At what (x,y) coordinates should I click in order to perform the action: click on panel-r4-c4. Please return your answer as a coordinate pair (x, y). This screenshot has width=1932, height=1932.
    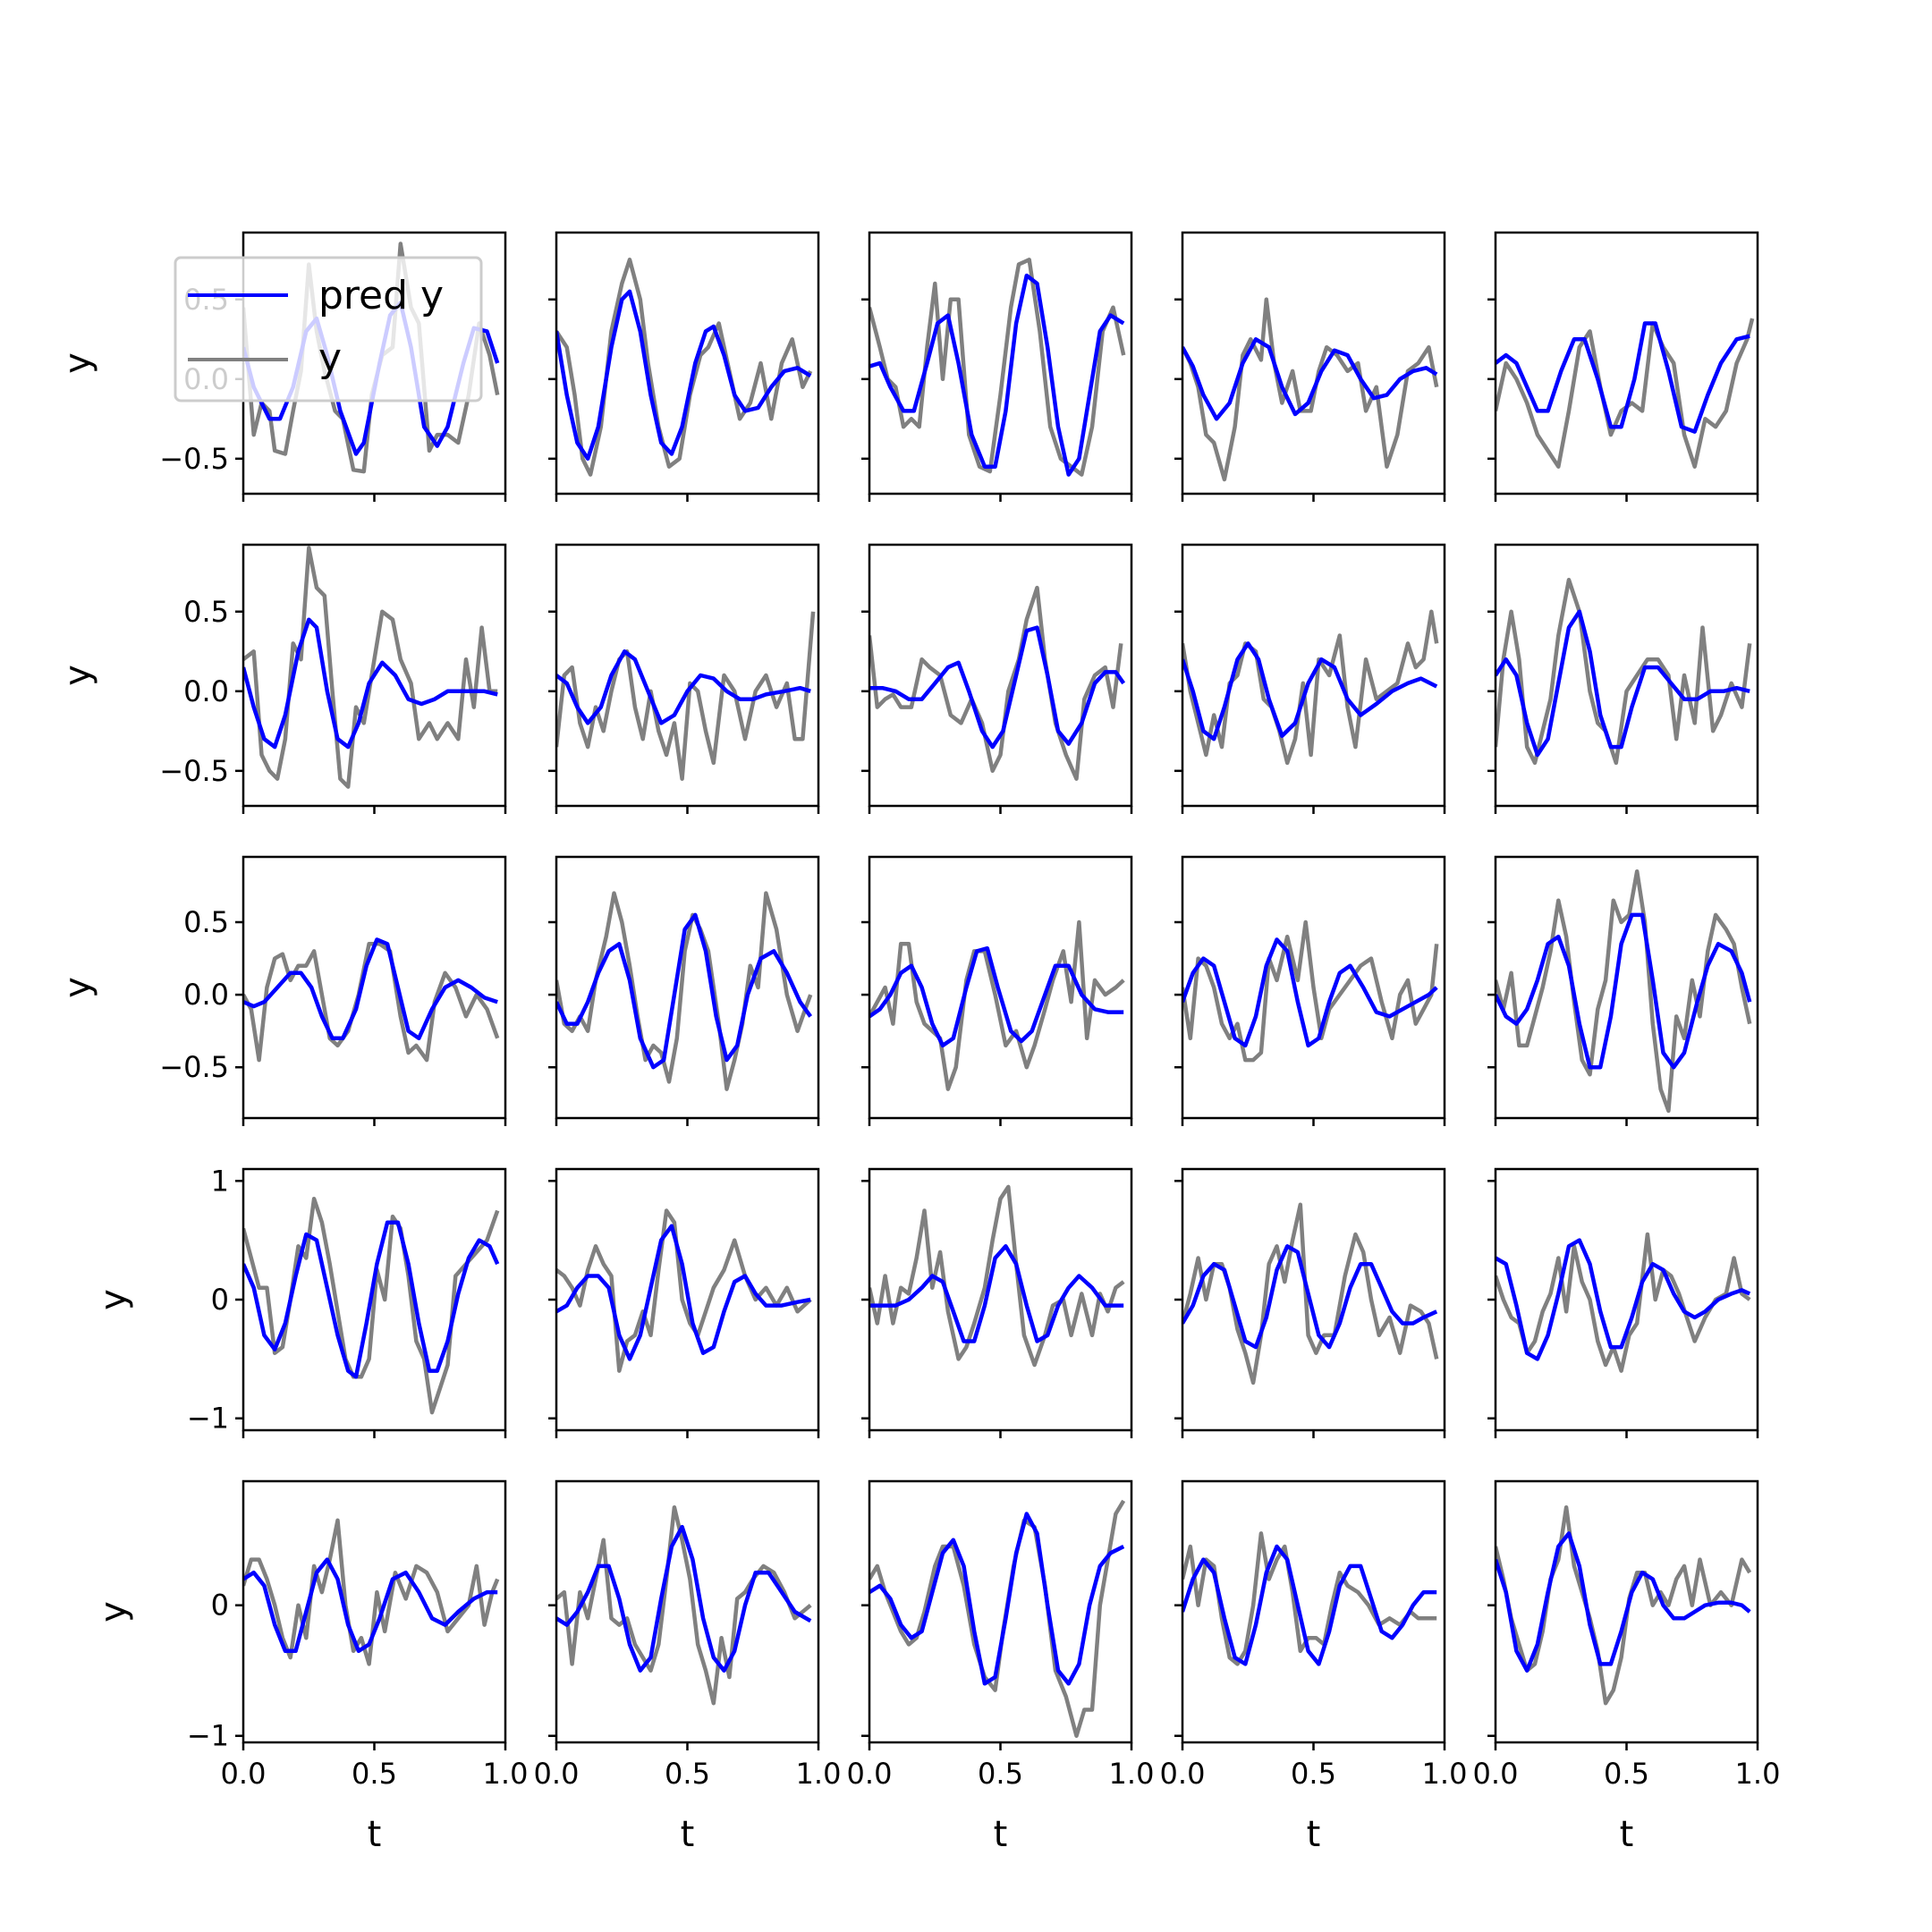
    Looking at the image, I should click on (1310, 1302).